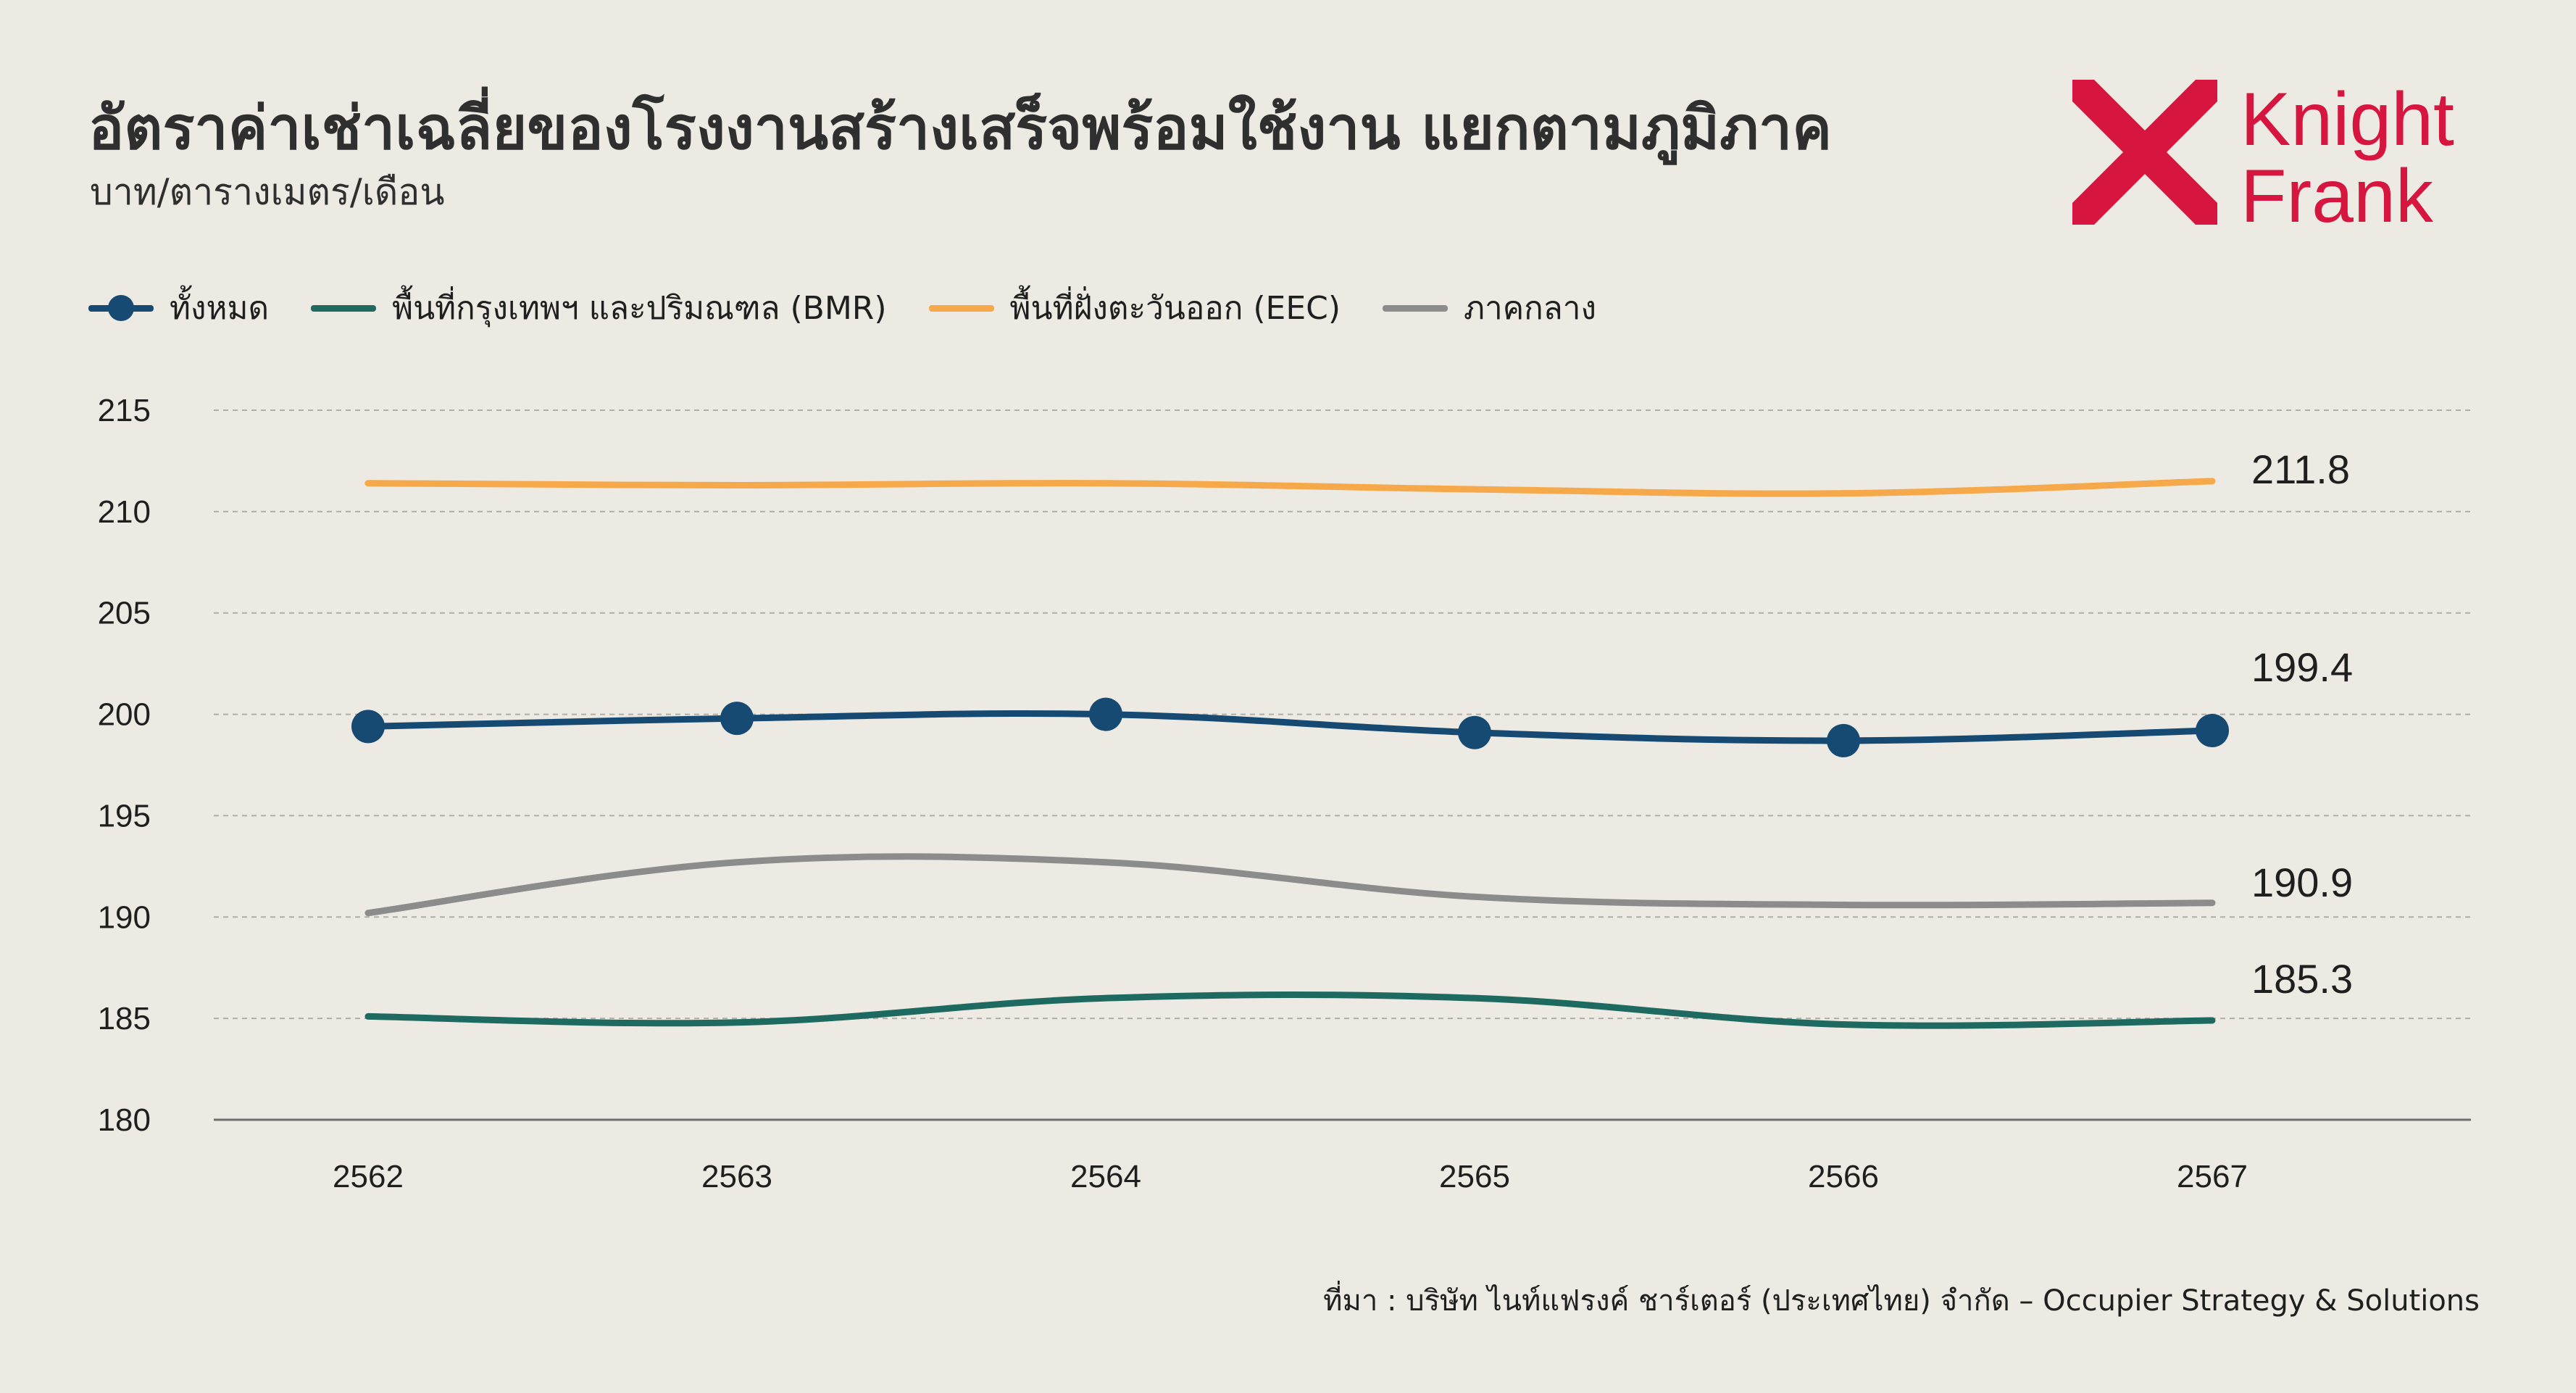 The width and height of the screenshot is (2576, 1393). What do you see at coordinates (124, 512) in the screenshot?
I see `y-tick-label: 210` at bounding box center [124, 512].